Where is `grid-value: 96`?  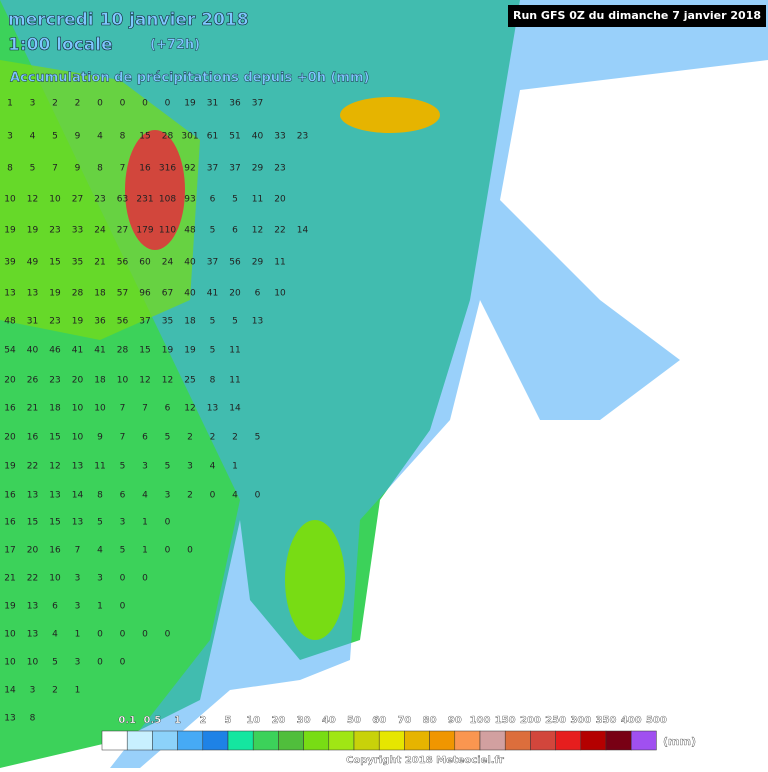
grid-value: 96 is located at coordinates (145, 294).